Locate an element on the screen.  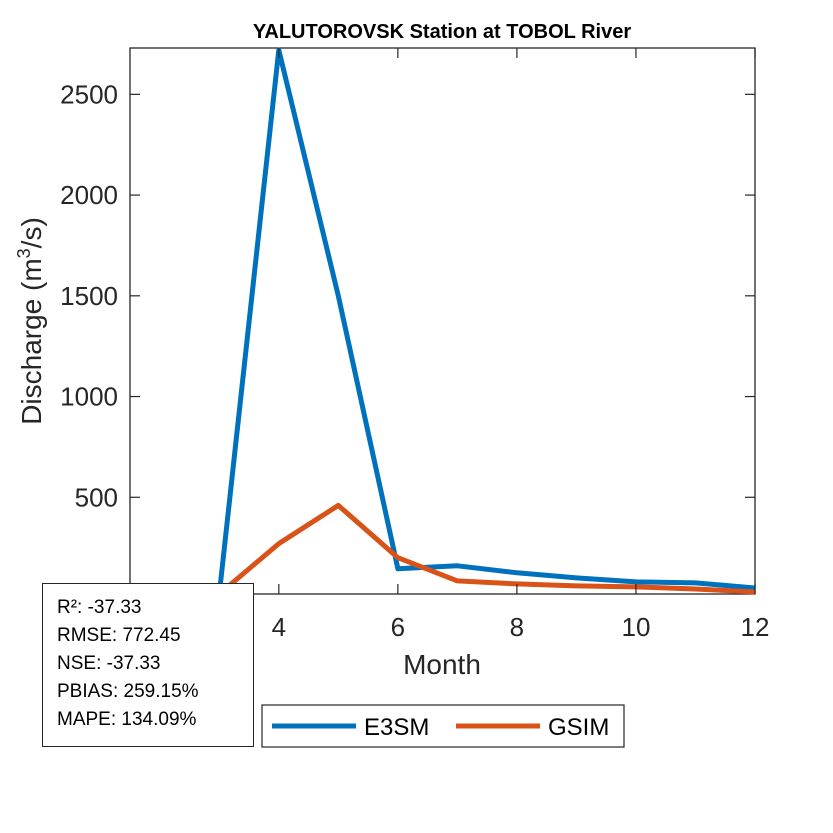
y-tick-label: 1000 is located at coordinates (89, 397).